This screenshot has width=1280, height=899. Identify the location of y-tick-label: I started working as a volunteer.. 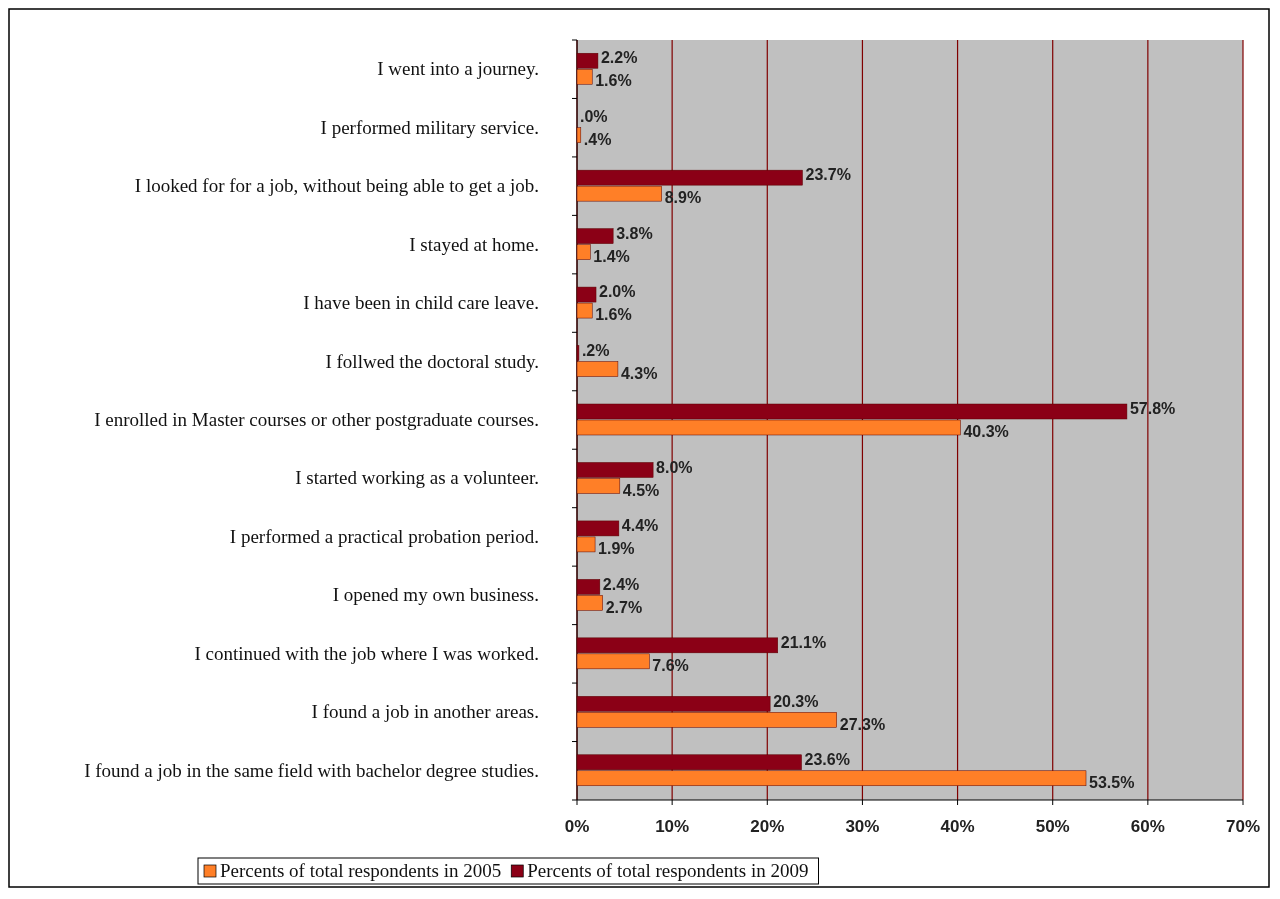
(417, 478).